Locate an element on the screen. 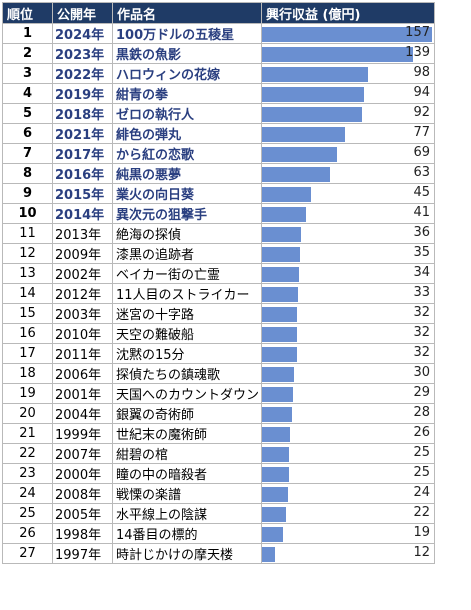 The height and width of the screenshot is (610, 471). title-cell: 水平線上の陰謀 is located at coordinates (187, 513).